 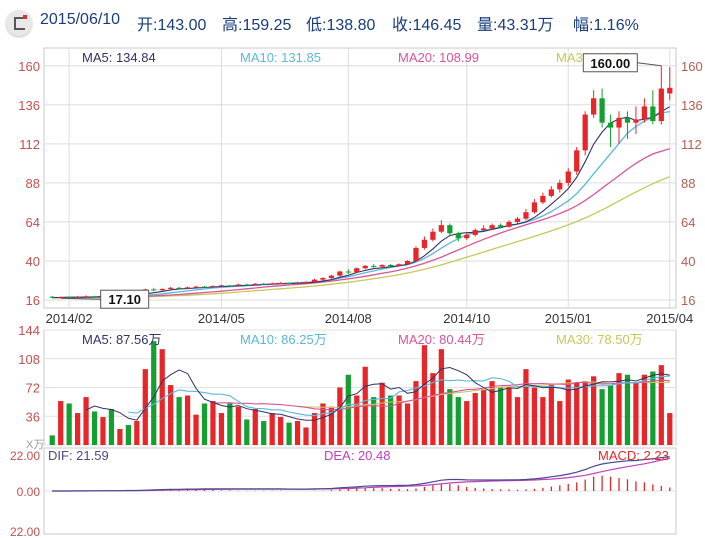 I want to click on kline-y-tick-right: 64, so click(x=688, y=222).